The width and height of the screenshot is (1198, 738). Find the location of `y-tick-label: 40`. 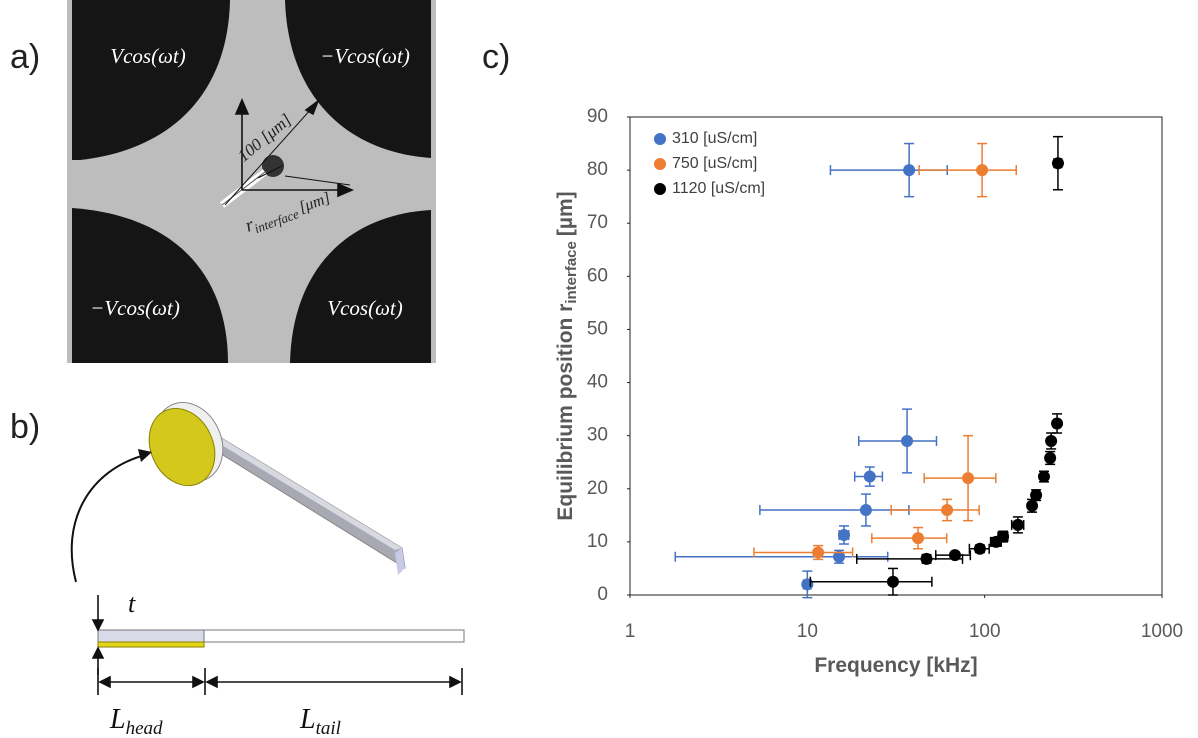

y-tick-label: 40 is located at coordinates (597, 382).